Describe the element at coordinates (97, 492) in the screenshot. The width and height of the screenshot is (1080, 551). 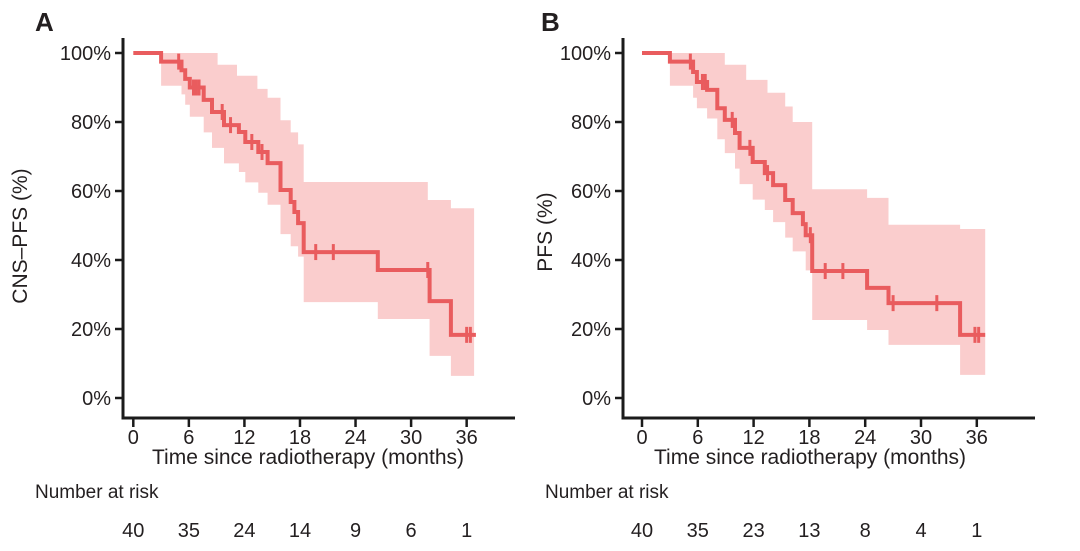
I see `number-at-risk-label-panel-a: Number at risk` at that location.